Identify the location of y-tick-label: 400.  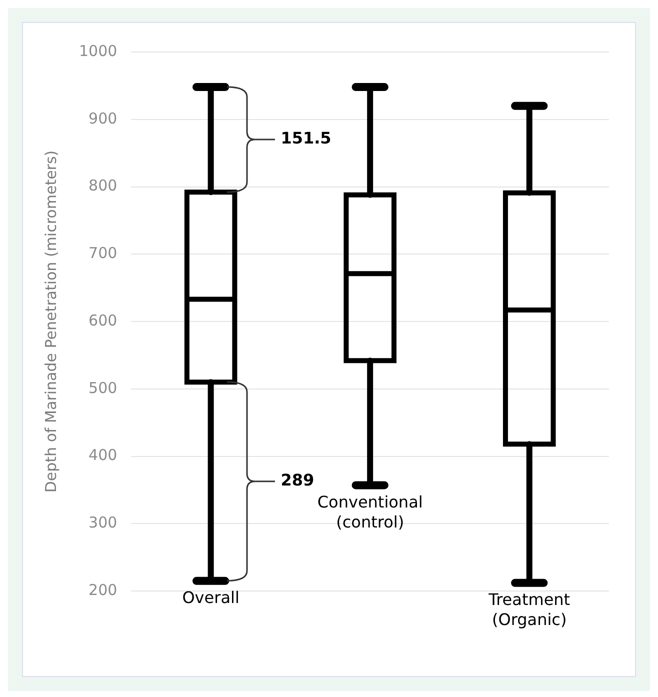
(103, 455).